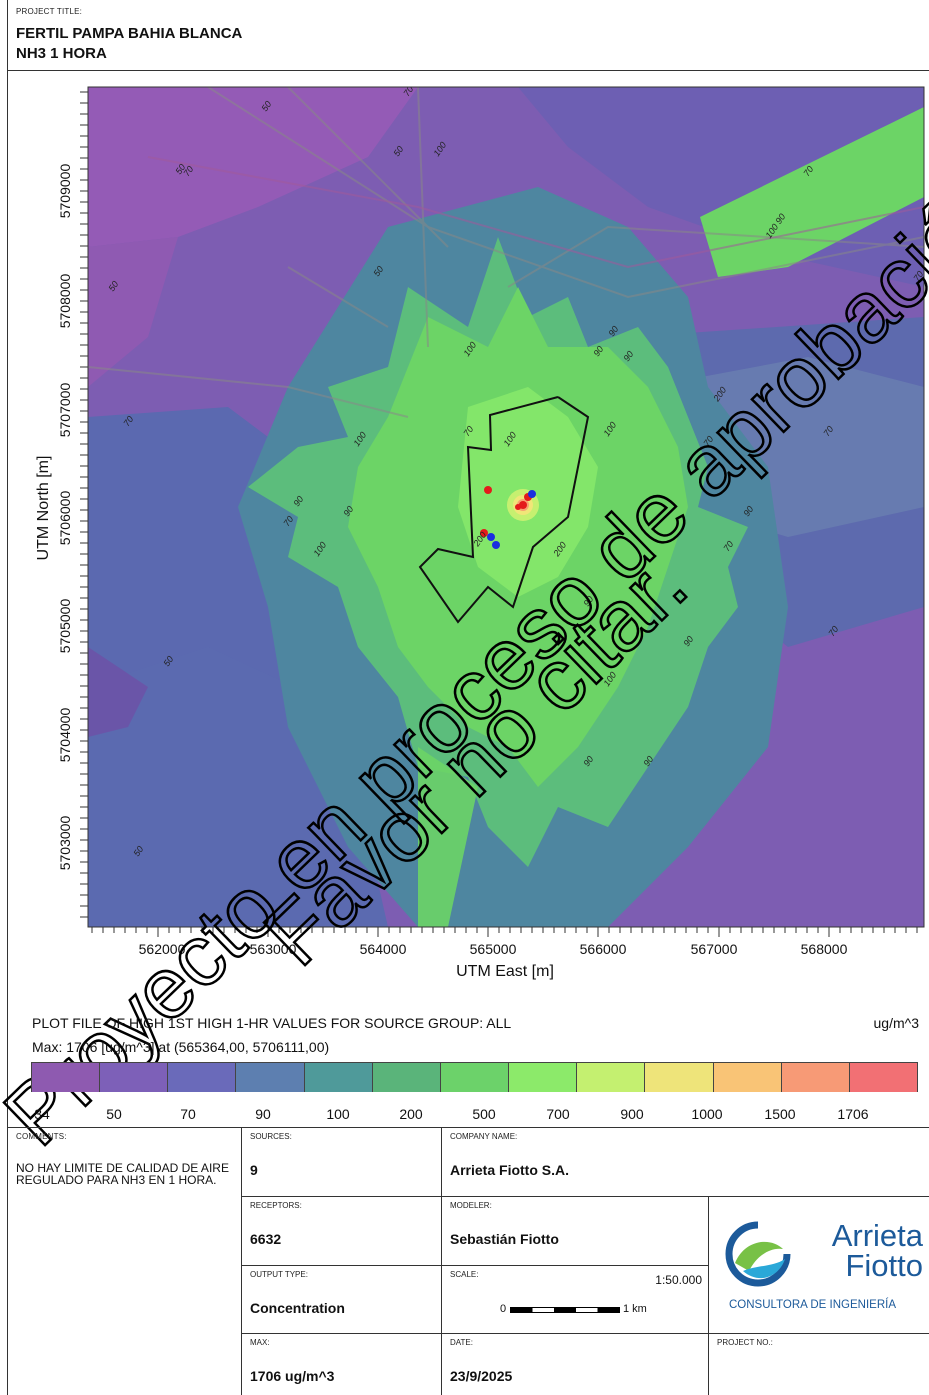 This screenshot has width=929, height=1395. I want to click on scale-bar, so click(565, 1310).